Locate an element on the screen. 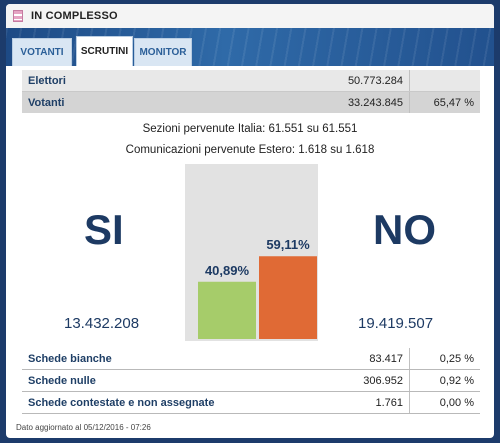  tab-votanti: VOTANTI is located at coordinates (42, 52).